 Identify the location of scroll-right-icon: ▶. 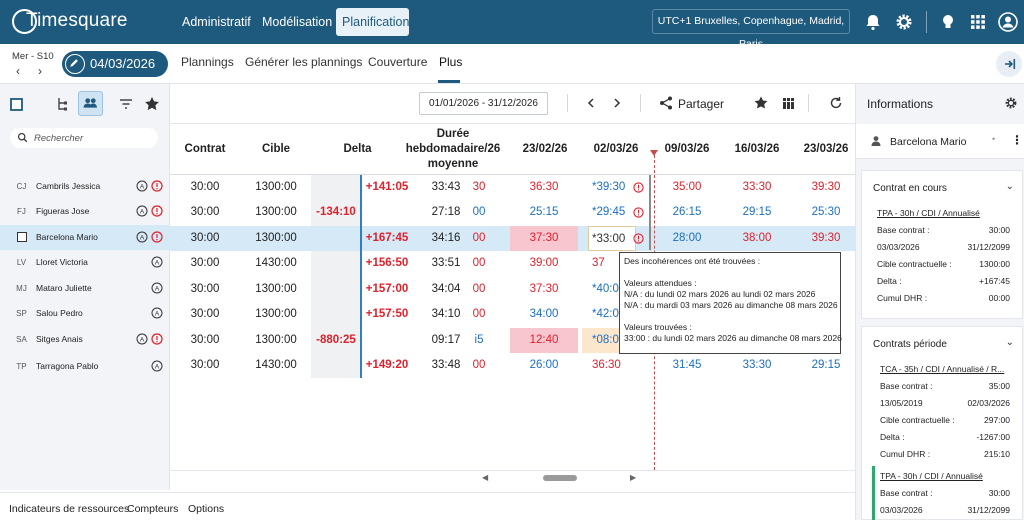
(633, 477).